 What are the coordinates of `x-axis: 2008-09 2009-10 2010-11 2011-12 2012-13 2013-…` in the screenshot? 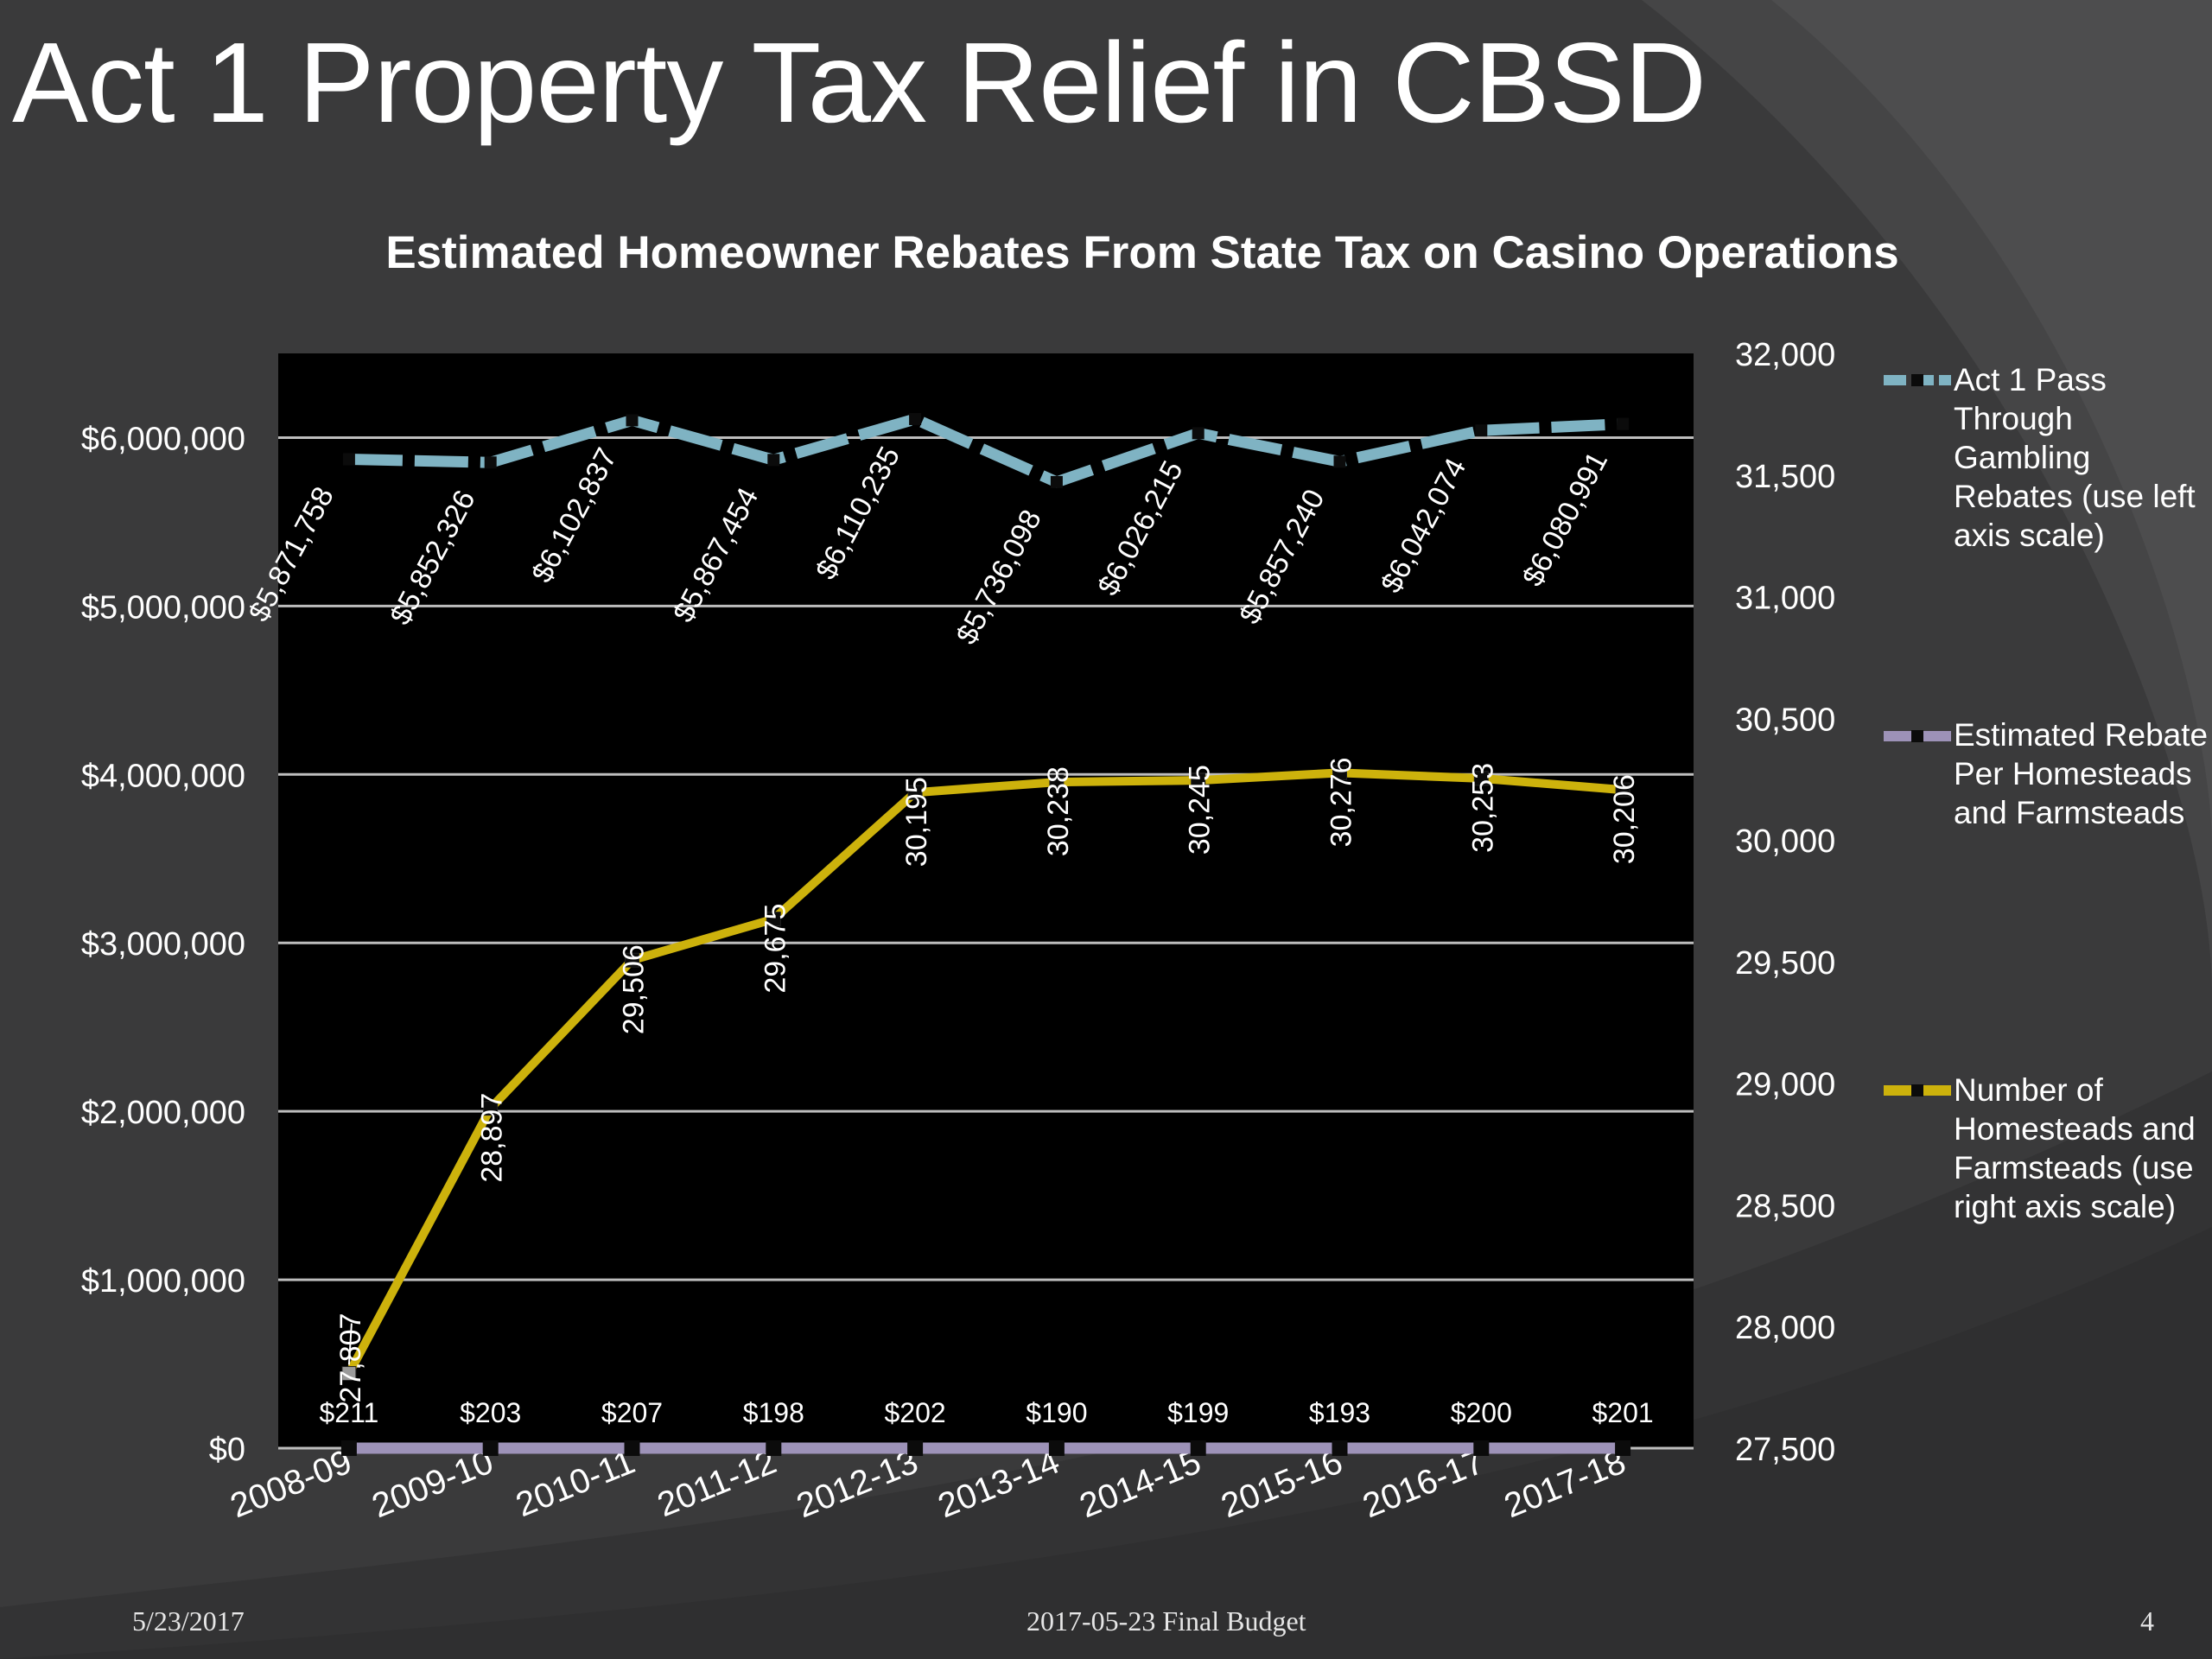 It's located at (928, 1484).